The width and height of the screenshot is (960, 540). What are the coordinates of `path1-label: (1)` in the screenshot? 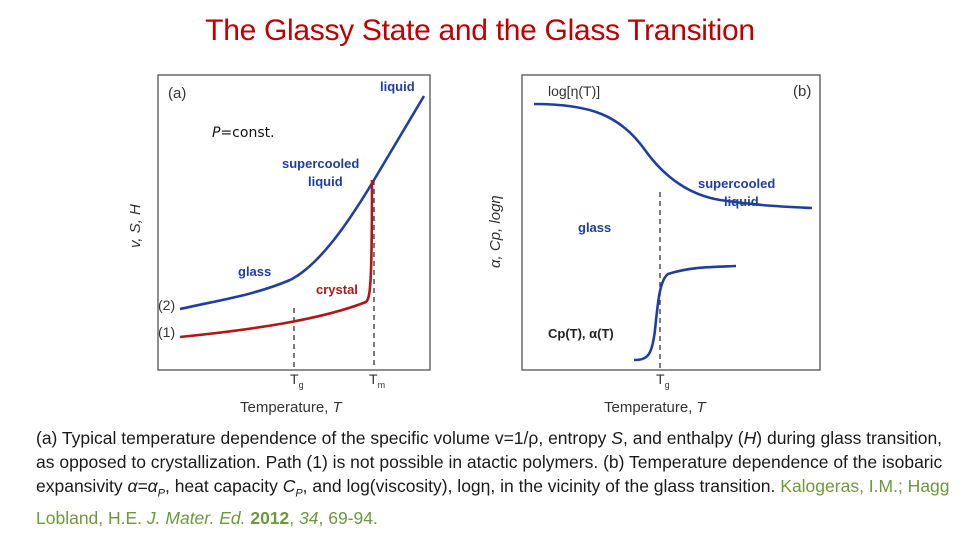 It's located at (166, 332).